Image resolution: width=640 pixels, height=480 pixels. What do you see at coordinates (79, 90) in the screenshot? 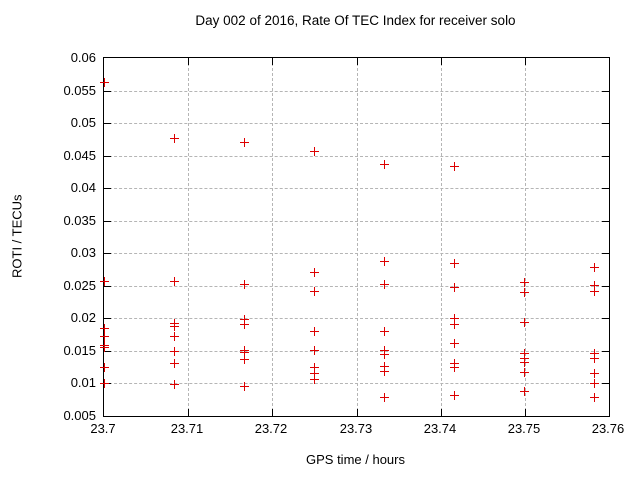
I see `y-tick-label: 0.055` at bounding box center [79, 90].